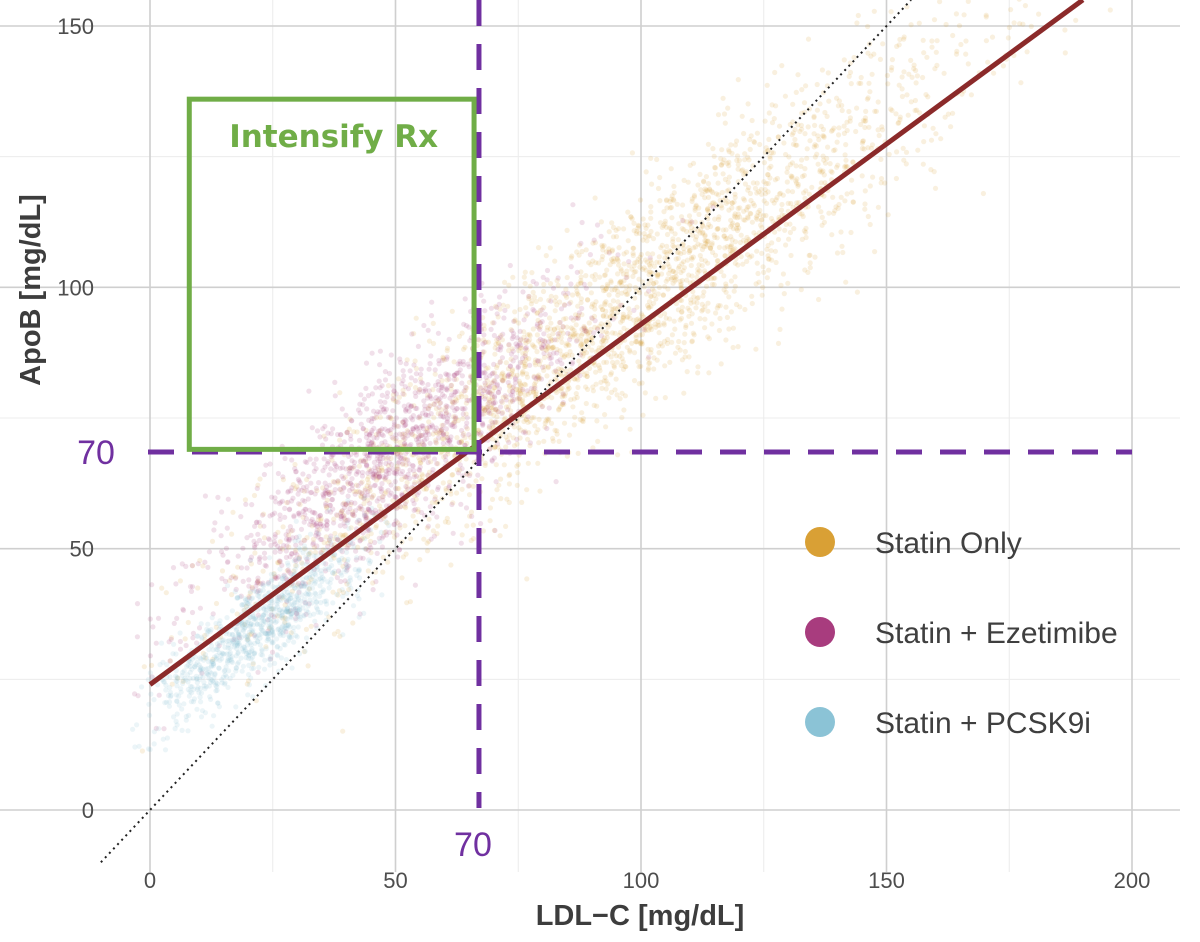 Image resolution: width=1200 pixels, height=942 pixels. Describe the element at coordinates (996, 633) in the screenshot. I see `legend-label: Statin + Ezetimibe` at that location.